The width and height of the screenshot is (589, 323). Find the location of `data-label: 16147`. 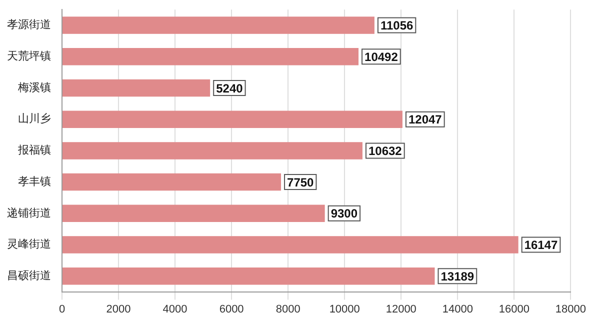

data-label: 16147 is located at coordinates (541, 245).